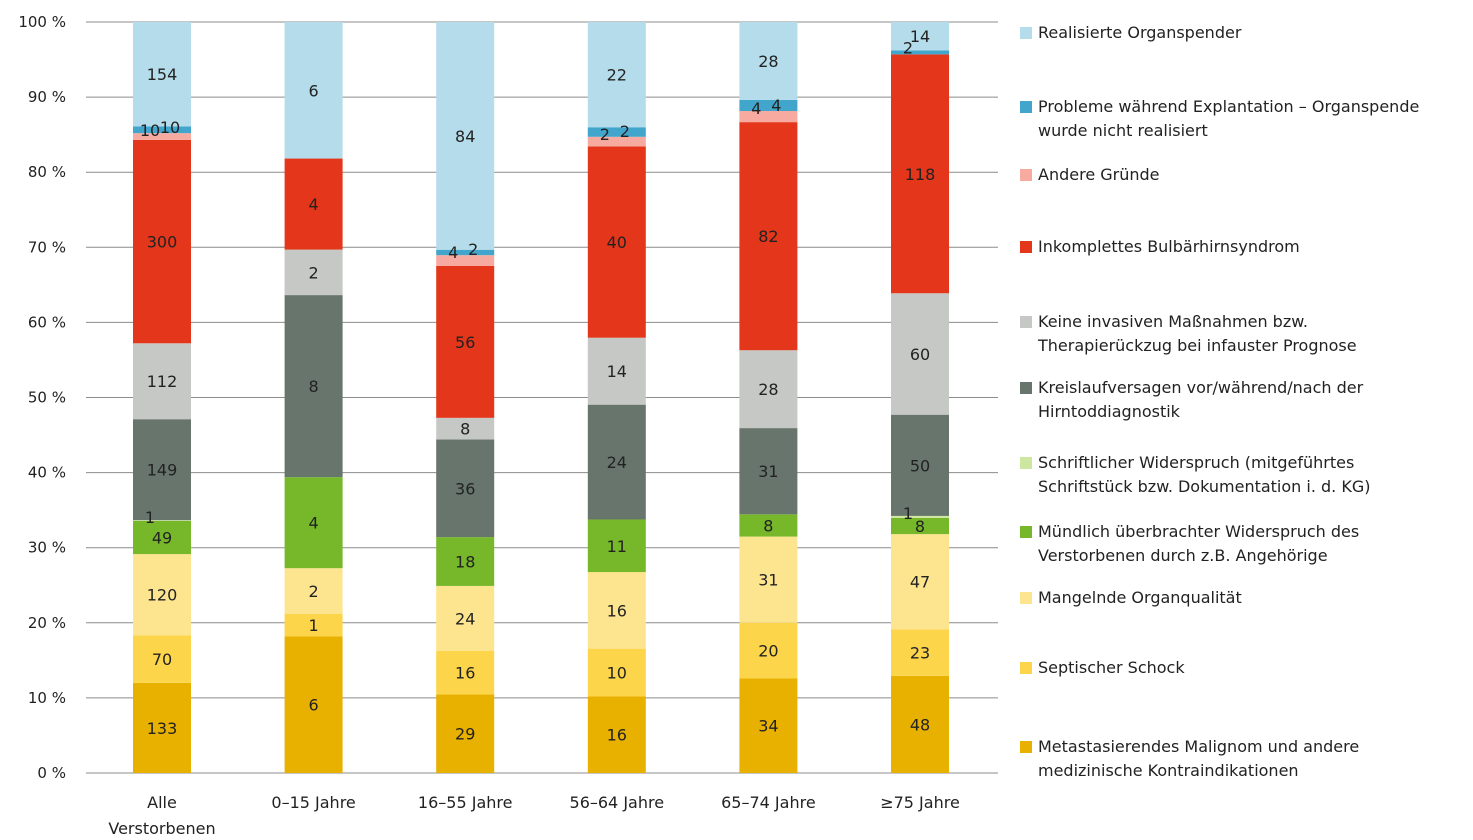 The image size is (1473, 840). I want to click on legend-label: Verstorbenen durch z.B. Angehörige, so click(1183, 555).